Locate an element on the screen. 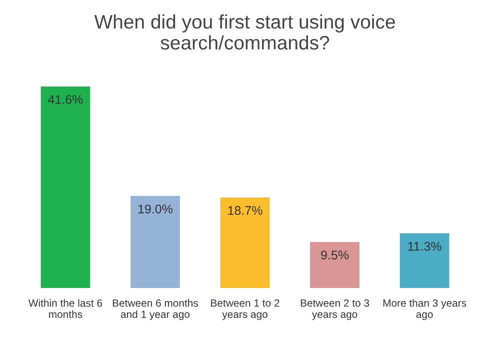  data-label: 41.6% is located at coordinates (65, 99).